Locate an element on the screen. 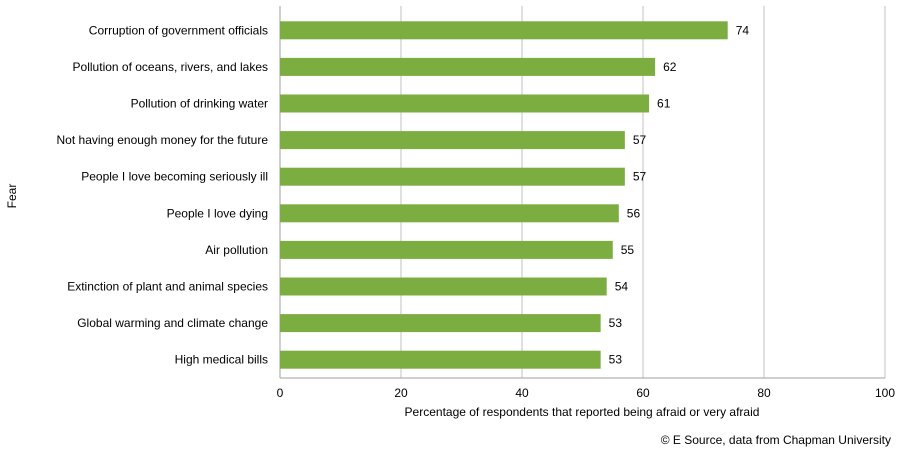  data-label: 54 is located at coordinates (622, 287).